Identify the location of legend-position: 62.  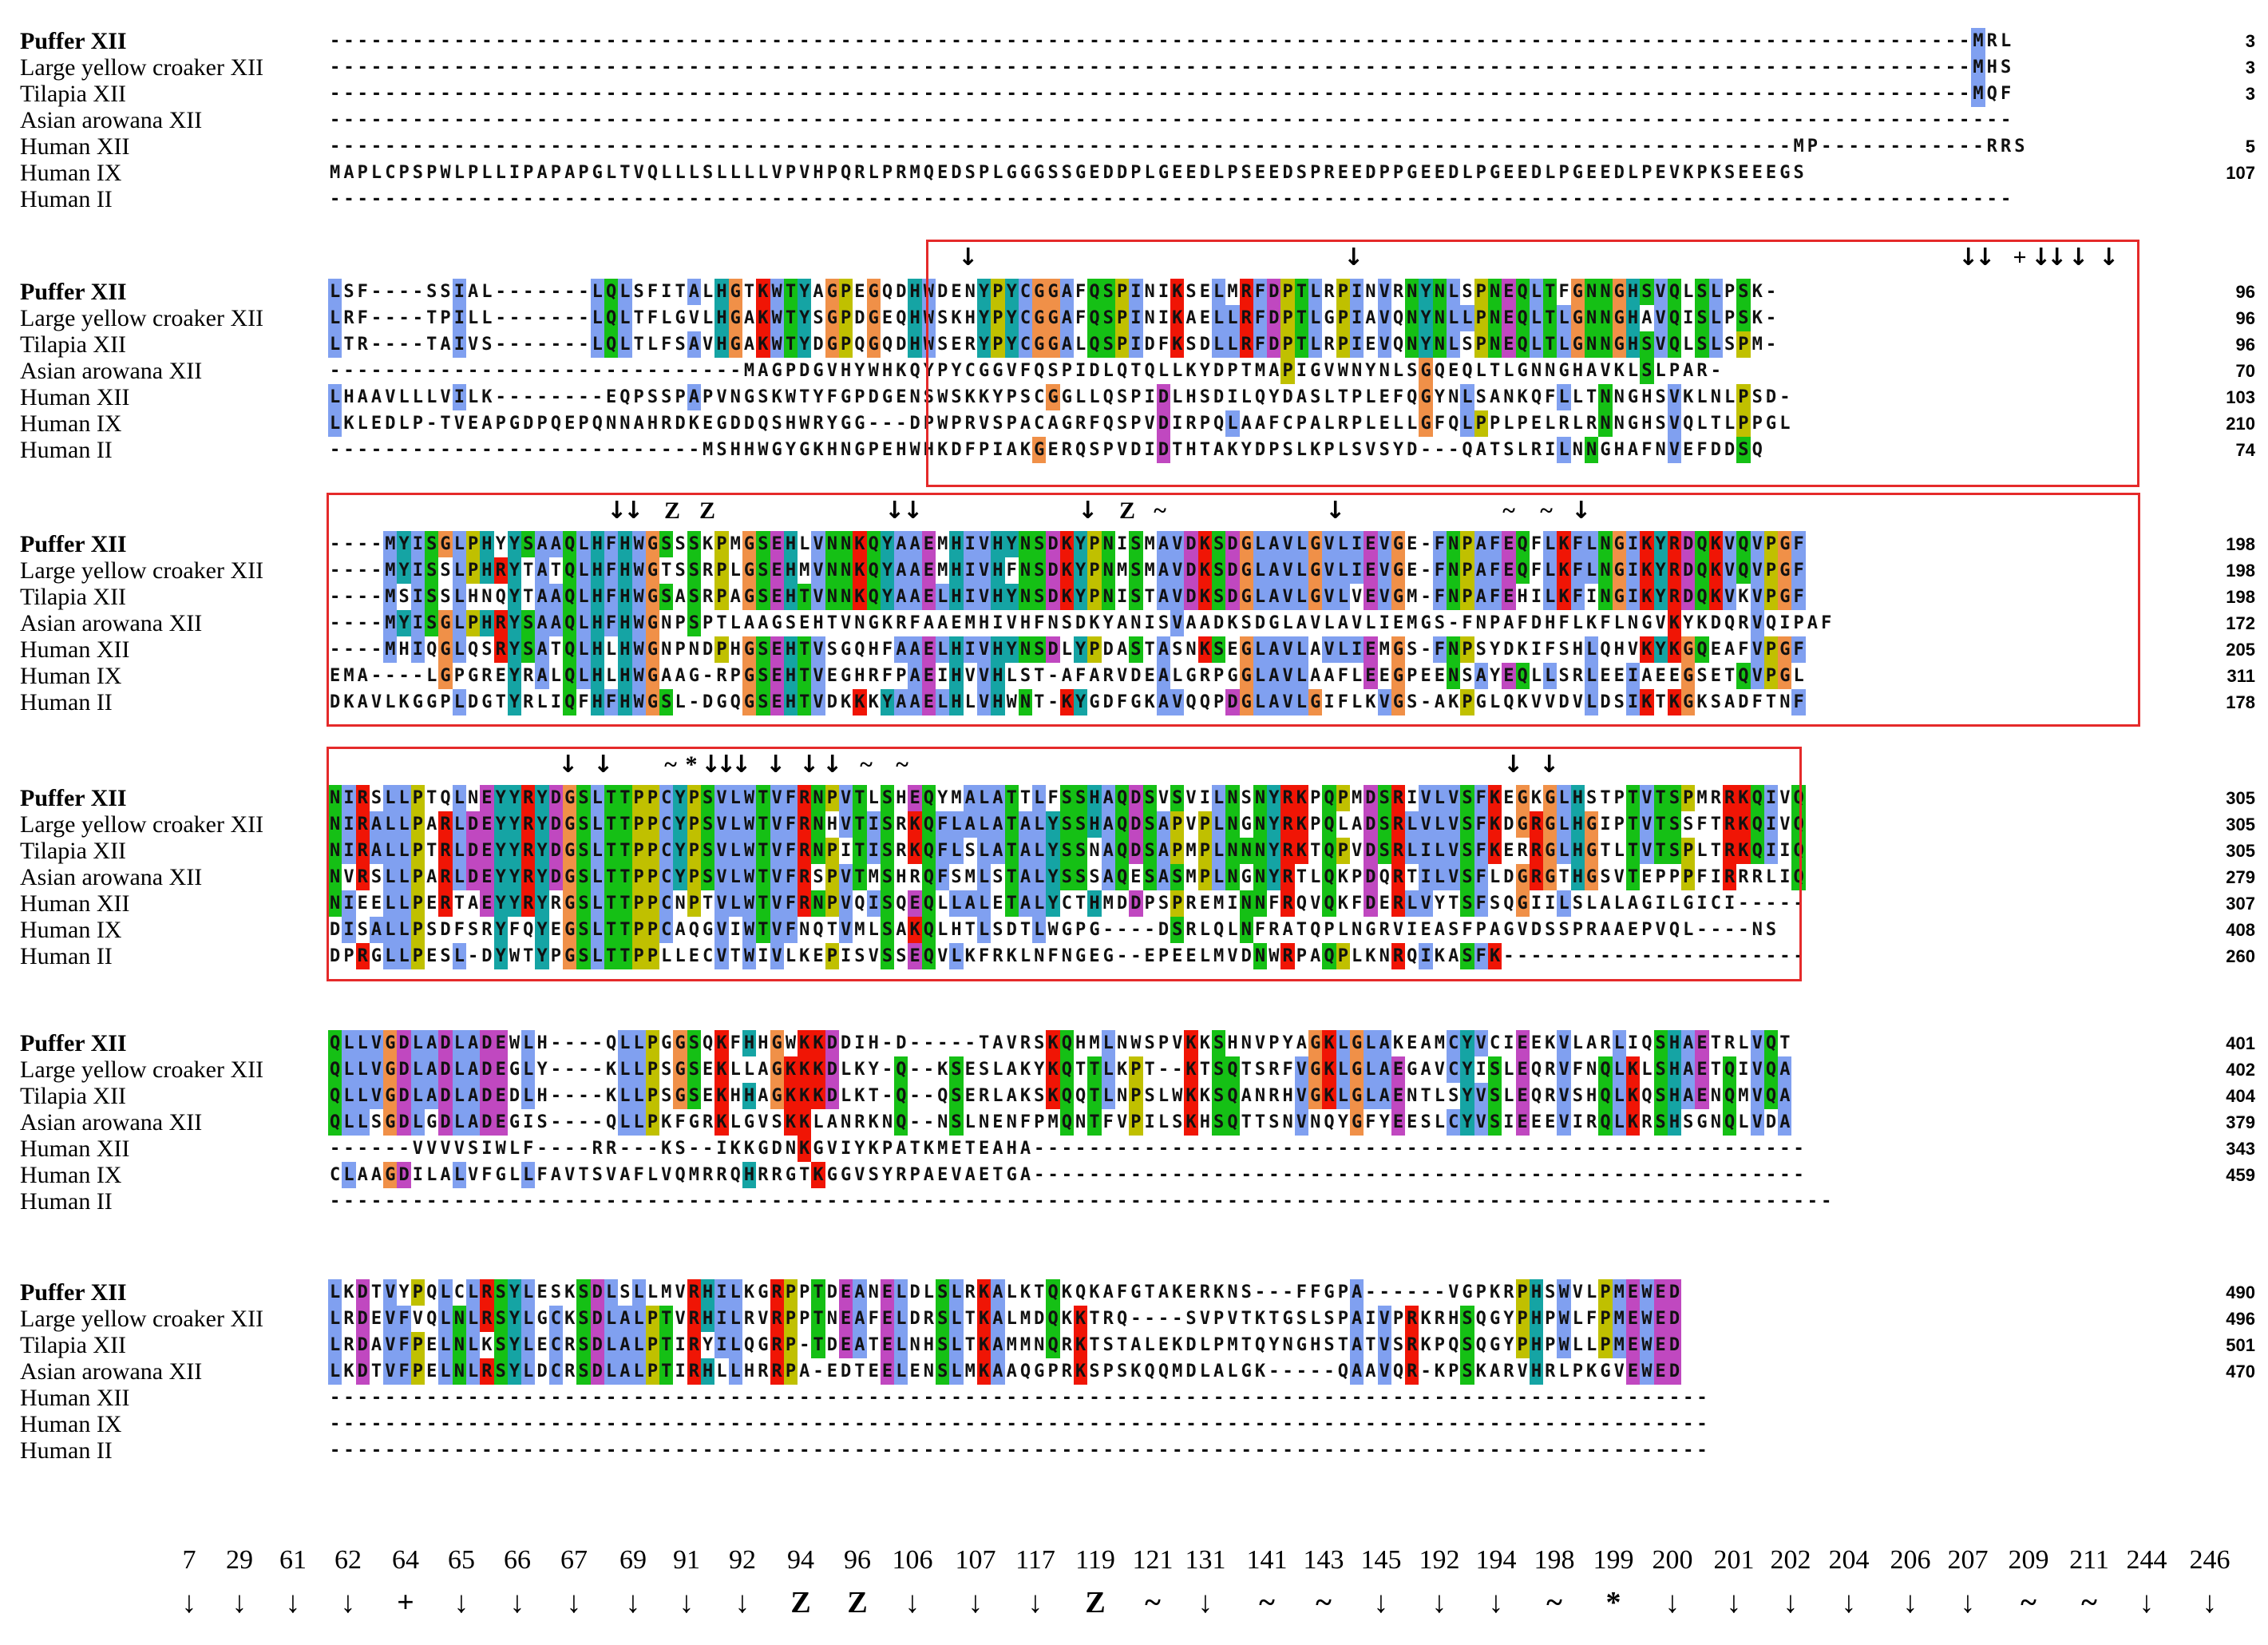
(348, 1560).